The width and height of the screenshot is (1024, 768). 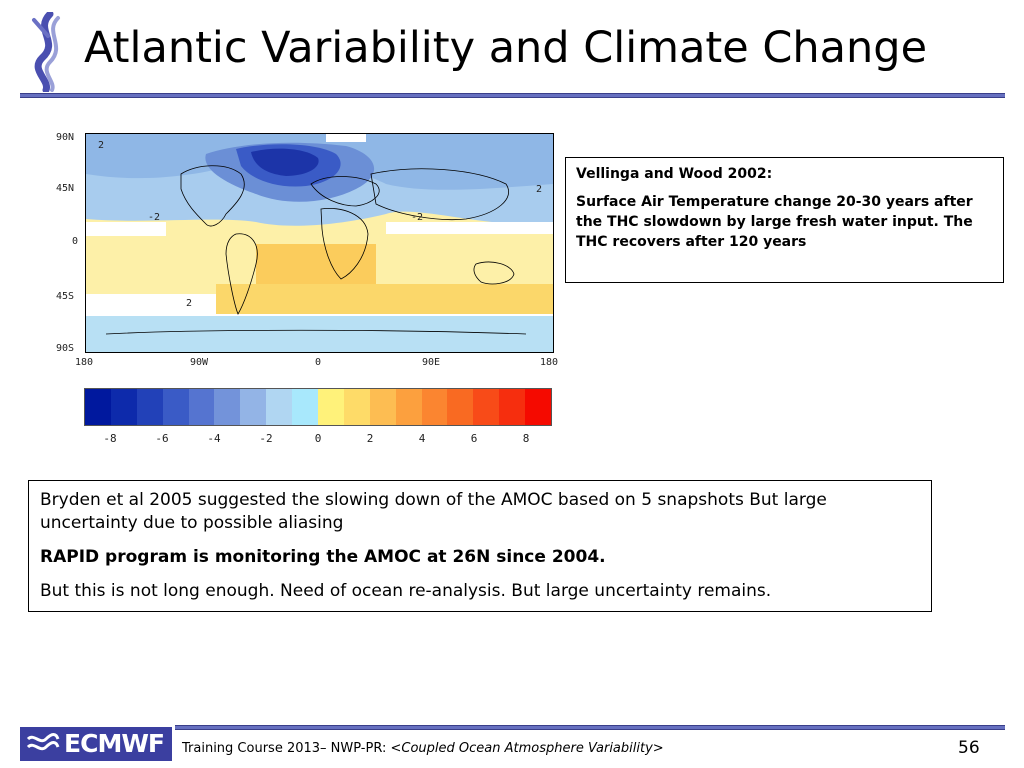 What do you see at coordinates (512, 95) in the screenshot?
I see `top-divider` at bounding box center [512, 95].